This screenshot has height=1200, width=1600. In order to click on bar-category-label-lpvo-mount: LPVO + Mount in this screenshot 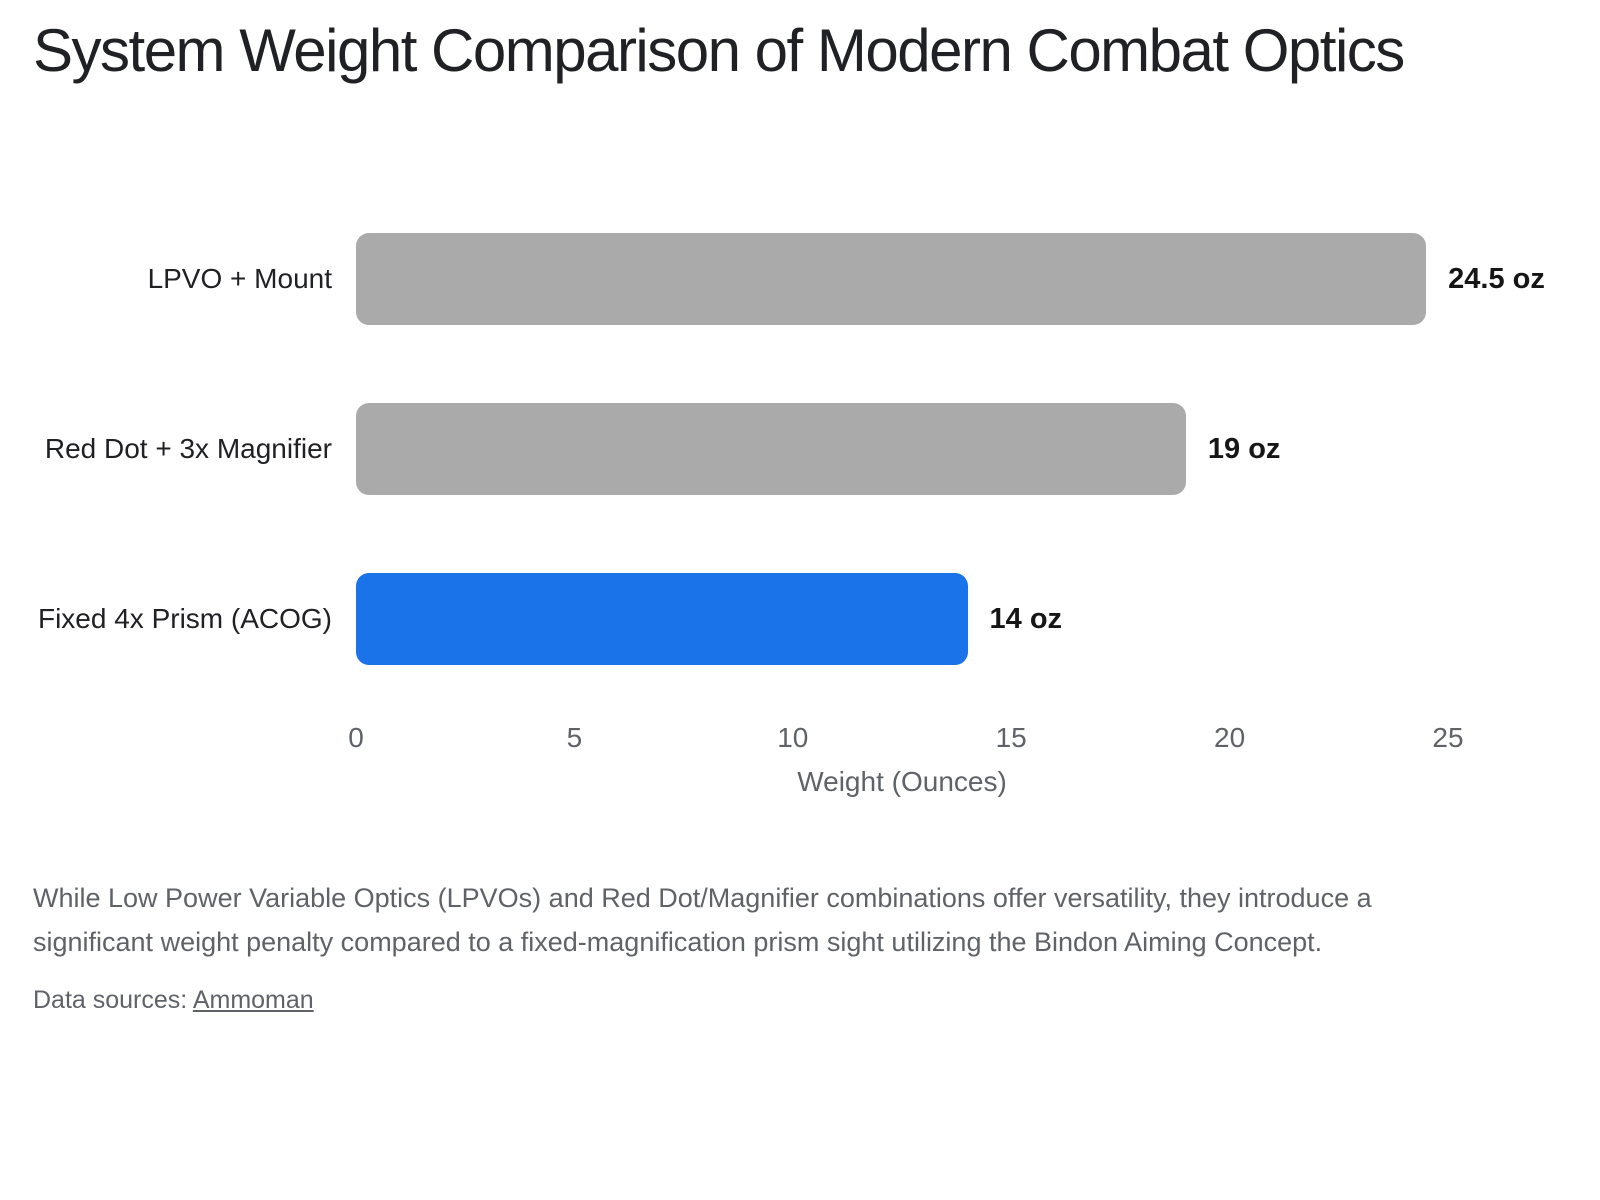, I will do `click(239, 278)`.